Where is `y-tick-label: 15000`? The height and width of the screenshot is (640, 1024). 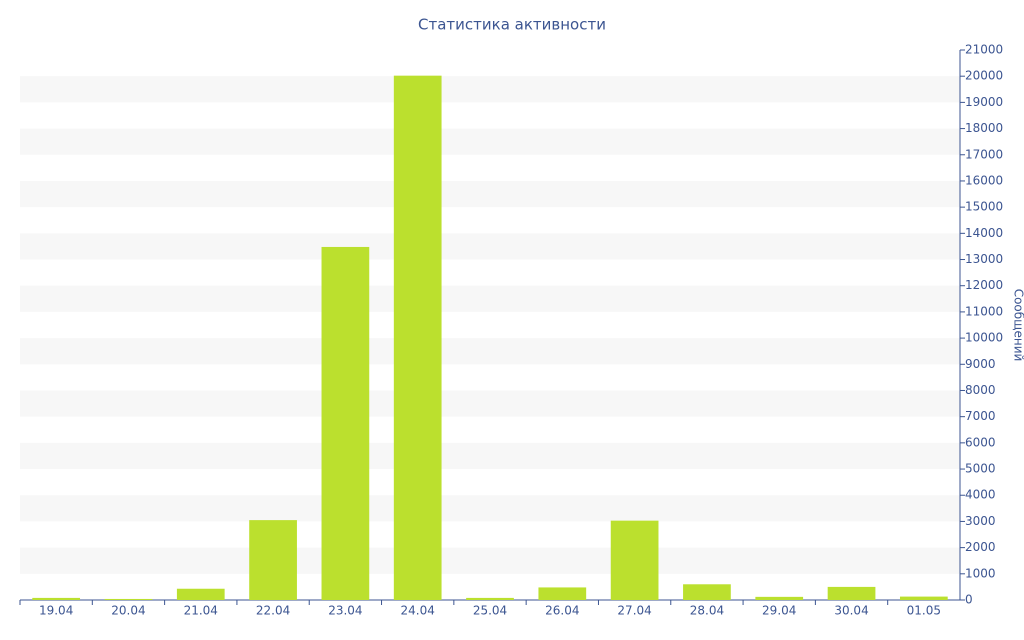
y-tick-label: 15000 is located at coordinates (984, 207).